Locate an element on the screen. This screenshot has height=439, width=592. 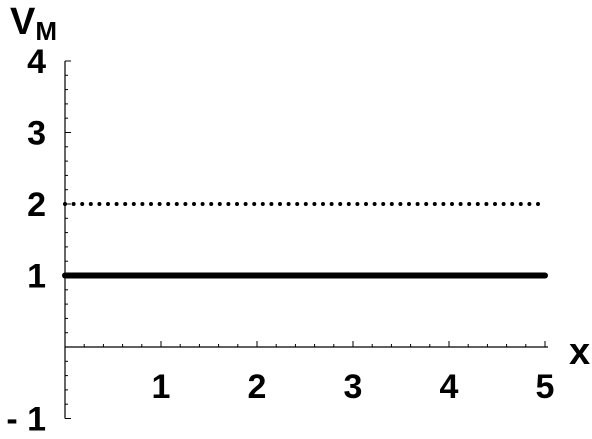
y-tick-labels: 4 3 2 1 - 1 is located at coordinates (26, 241).